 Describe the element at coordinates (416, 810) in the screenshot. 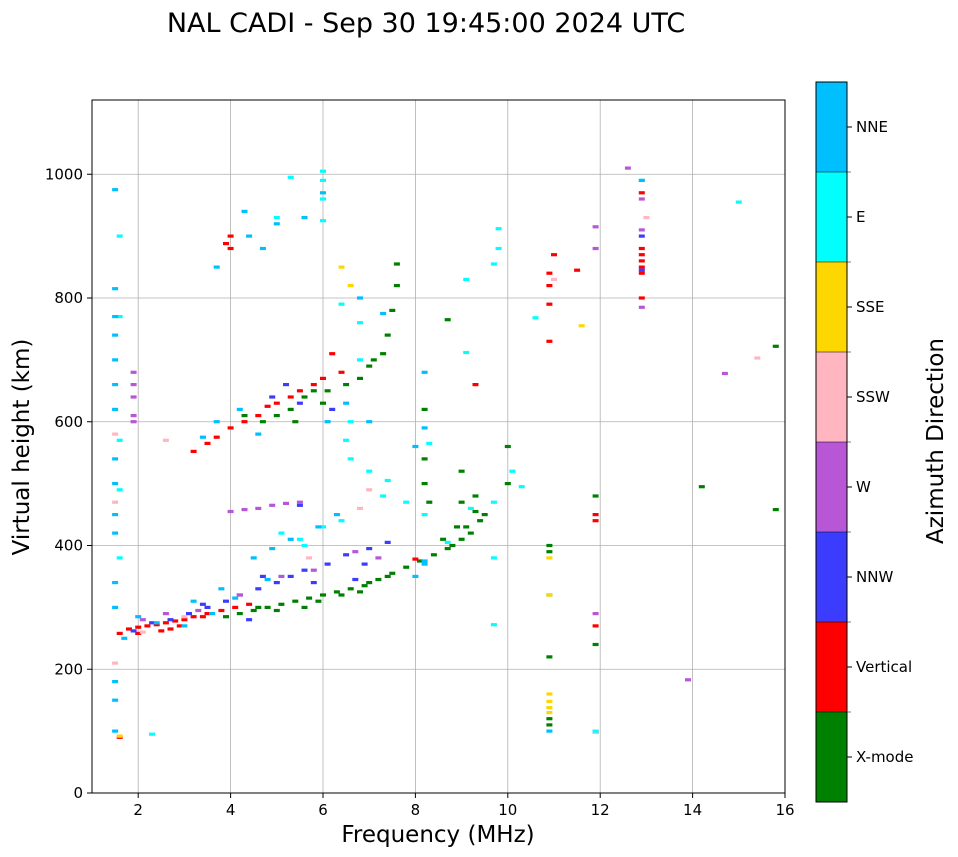

I see `x-tick-label: 8` at that location.